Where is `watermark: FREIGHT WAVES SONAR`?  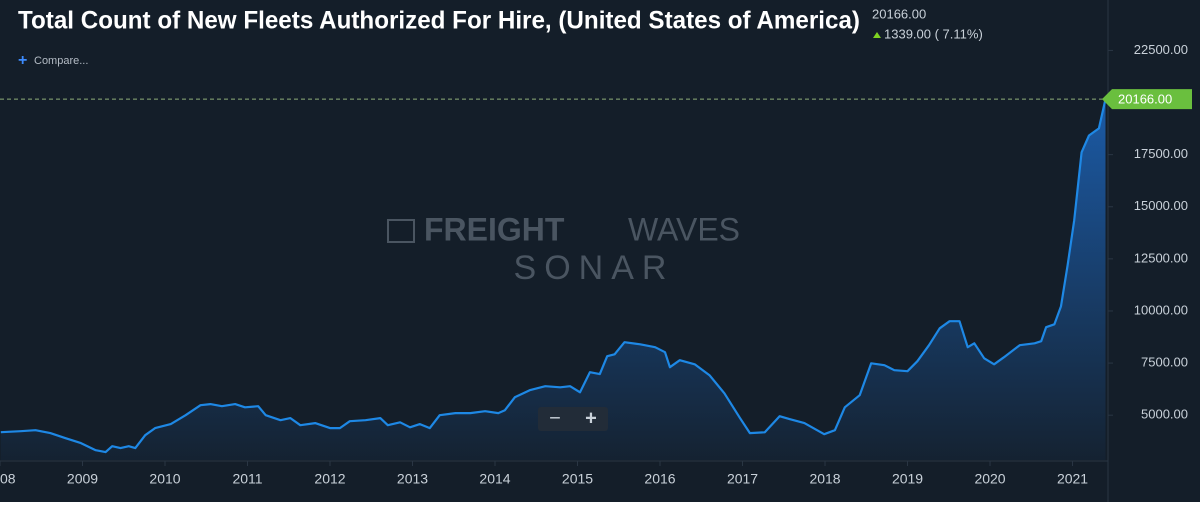 watermark: FREIGHT WAVES SONAR is located at coordinates (563, 249).